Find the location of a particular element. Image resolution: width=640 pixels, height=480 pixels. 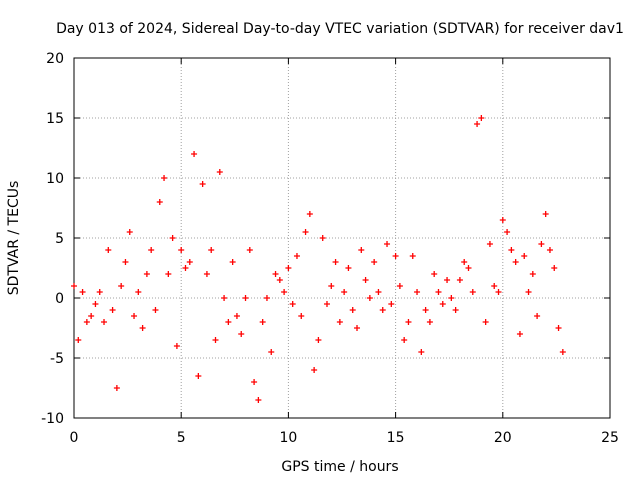

y-tick-label: -5 is located at coordinates (57, 359).